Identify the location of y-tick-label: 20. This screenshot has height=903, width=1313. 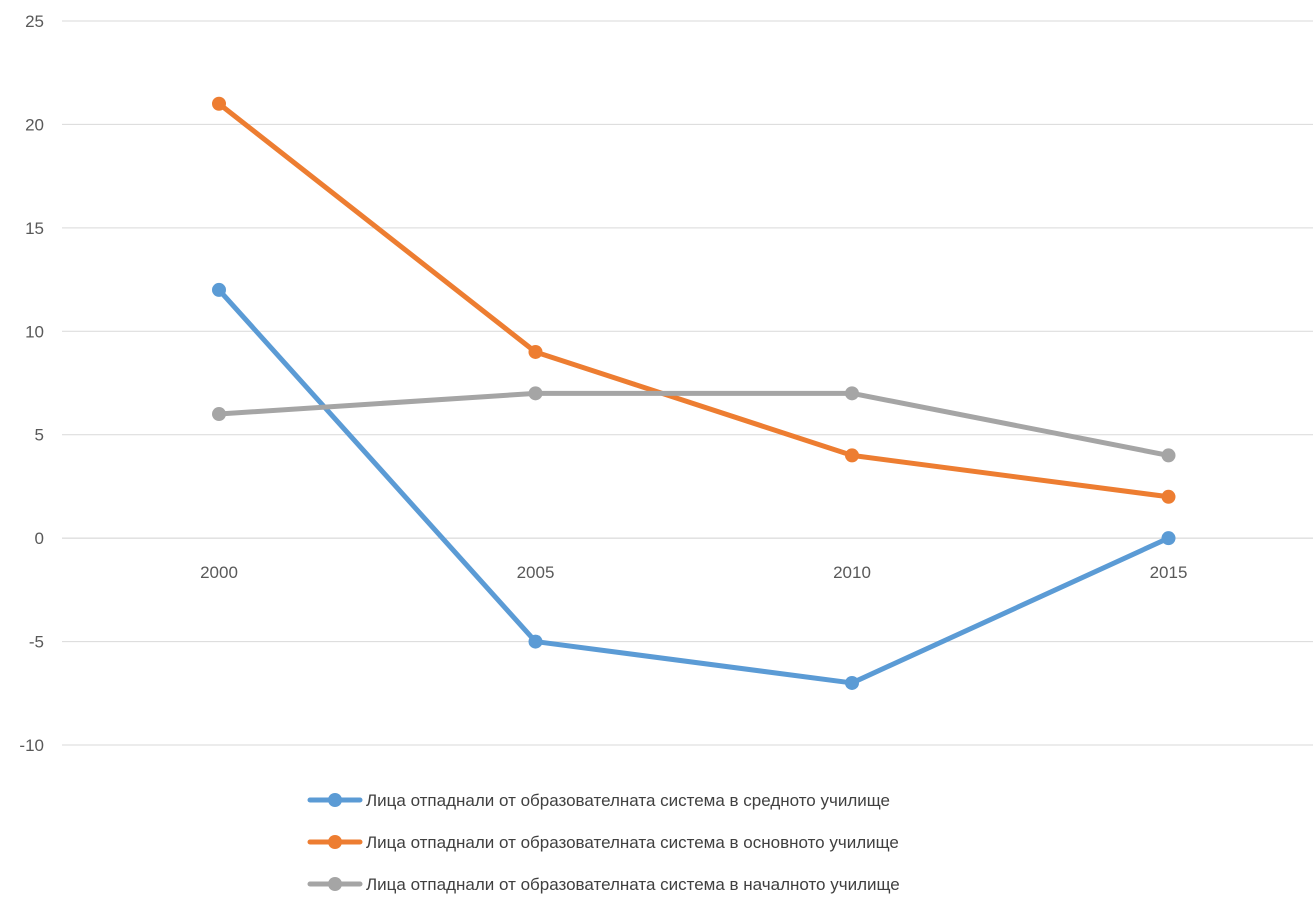
(34, 124).